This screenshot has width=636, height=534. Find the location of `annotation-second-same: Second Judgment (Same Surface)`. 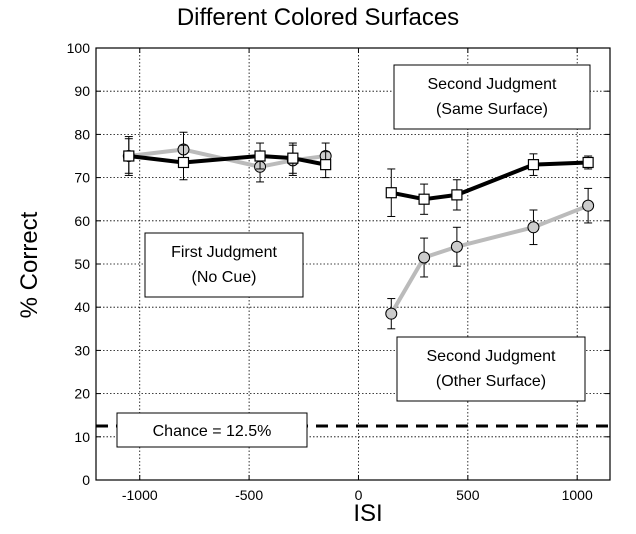

annotation-second-same: Second Judgment (Same Surface) is located at coordinates (492, 97).